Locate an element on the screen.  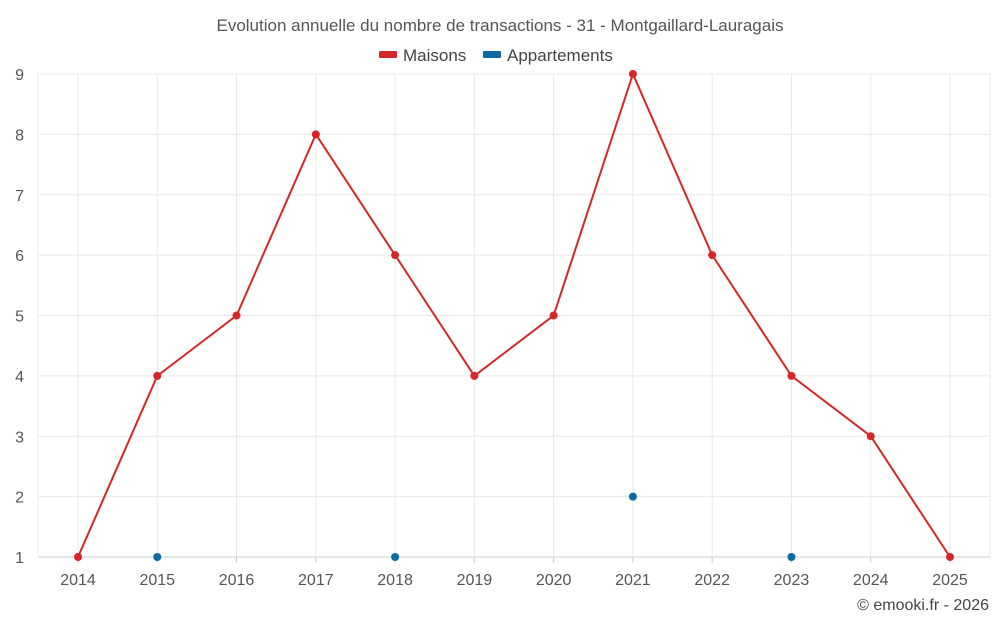
legend-item-appartements: Appartements is located at coordinates (548, 55).